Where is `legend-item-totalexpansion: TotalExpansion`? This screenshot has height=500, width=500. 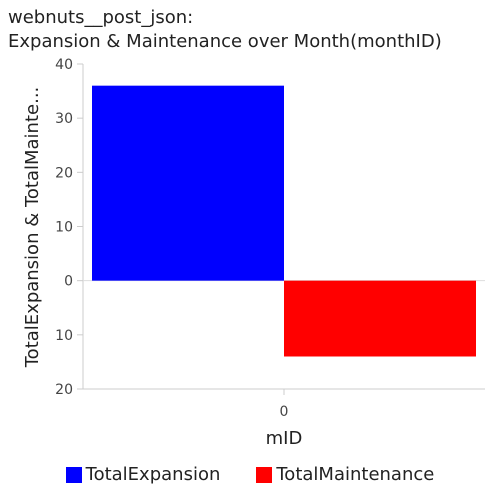 legend-item-totalexpansion: TotalExpansion is located at coordinates (143, 474).